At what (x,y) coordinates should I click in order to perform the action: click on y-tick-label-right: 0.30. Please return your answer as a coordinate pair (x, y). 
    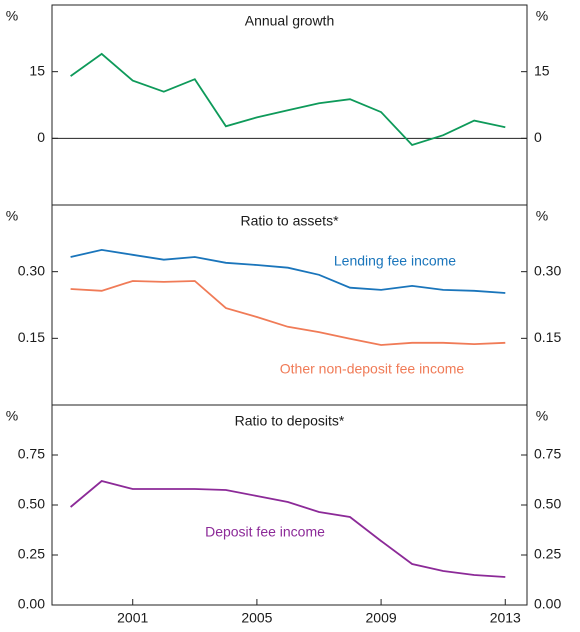
    Looking at the image, I should click on (547, 270).